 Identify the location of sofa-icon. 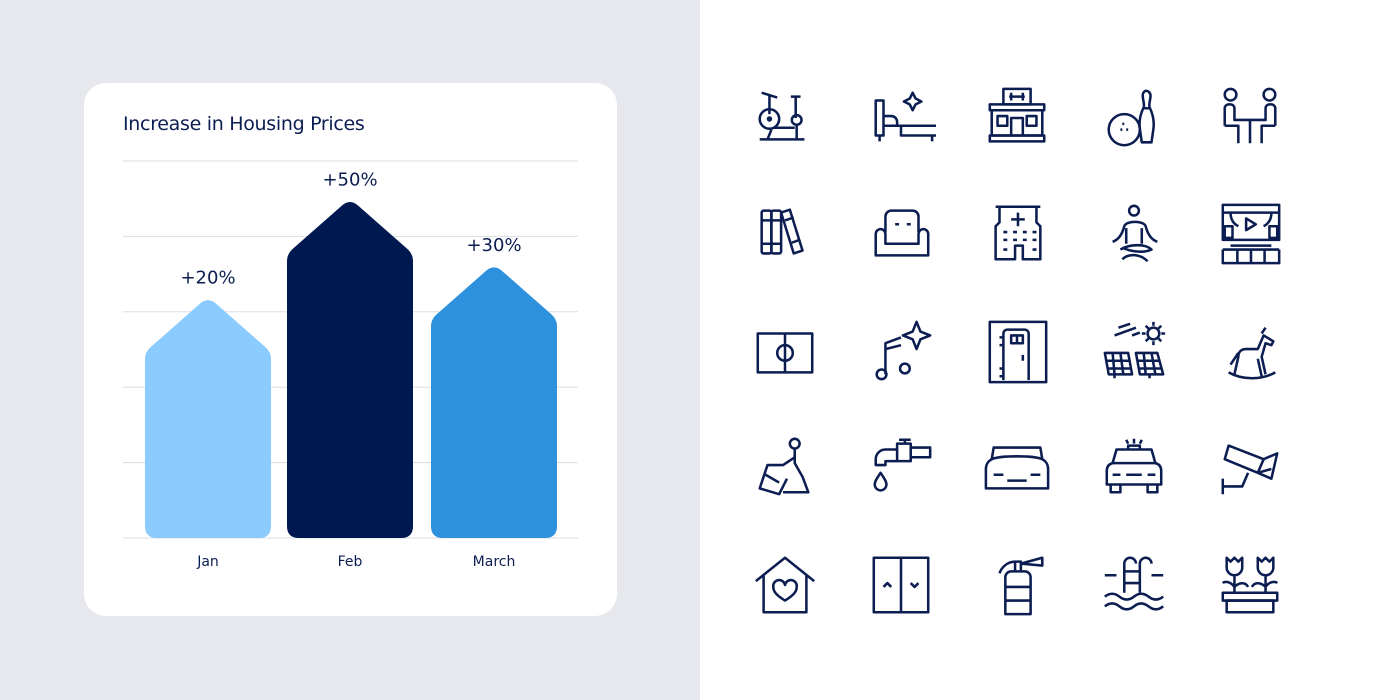
(901, 234).